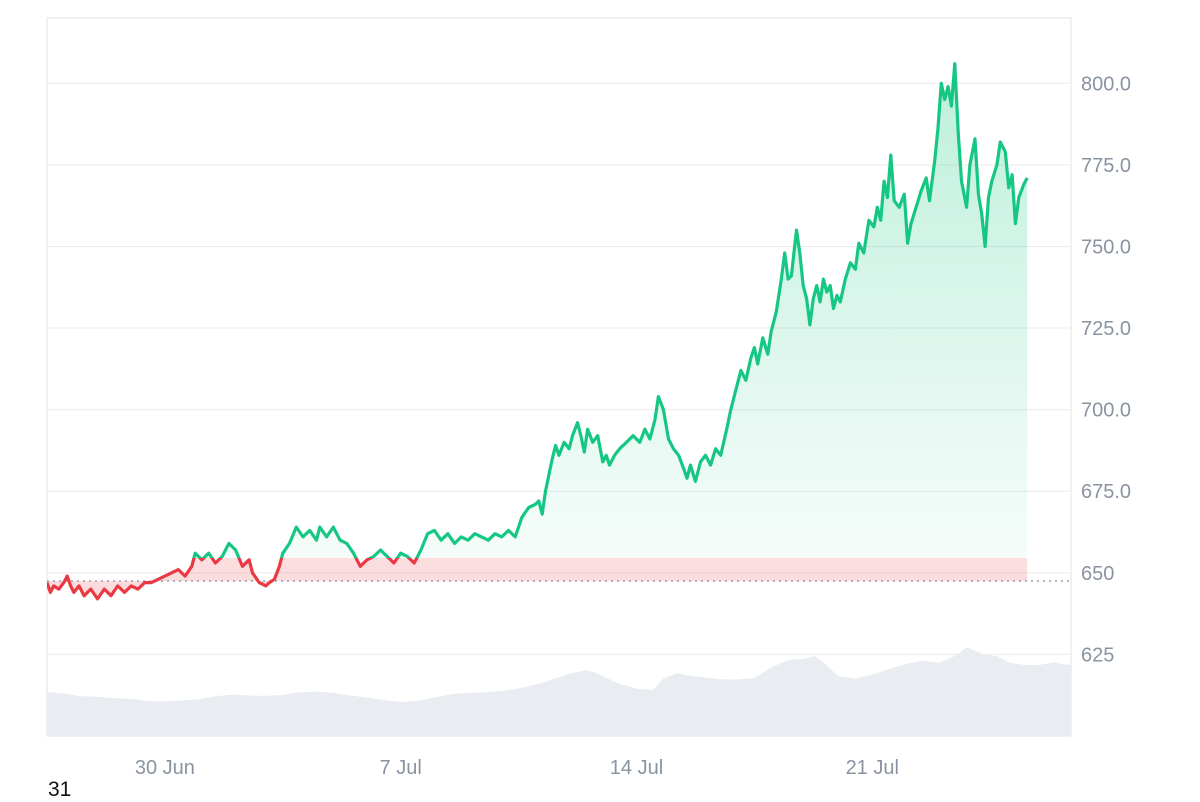  Describe the element at coordinates (1106, 247) in the screenshot. I see `y-tick-label: 750.0` at that location.